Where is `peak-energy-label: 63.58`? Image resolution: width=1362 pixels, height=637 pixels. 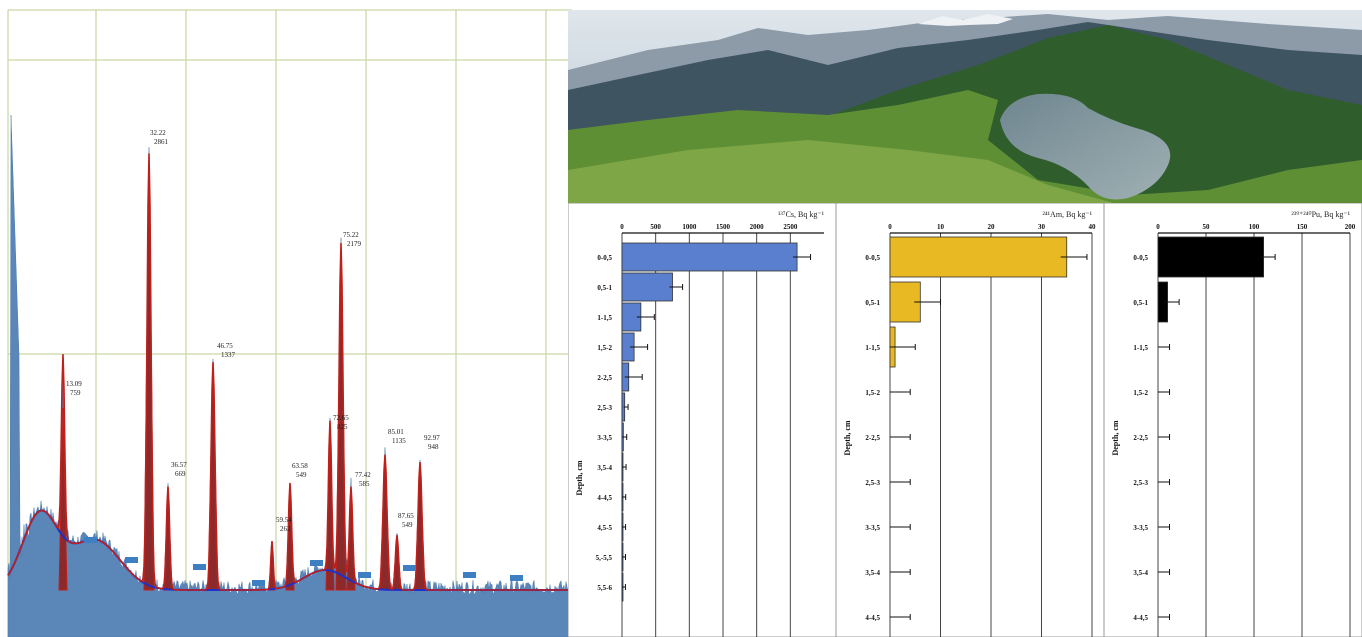 peak-energy-label: 63.58 is located at coordinates (300, 466).